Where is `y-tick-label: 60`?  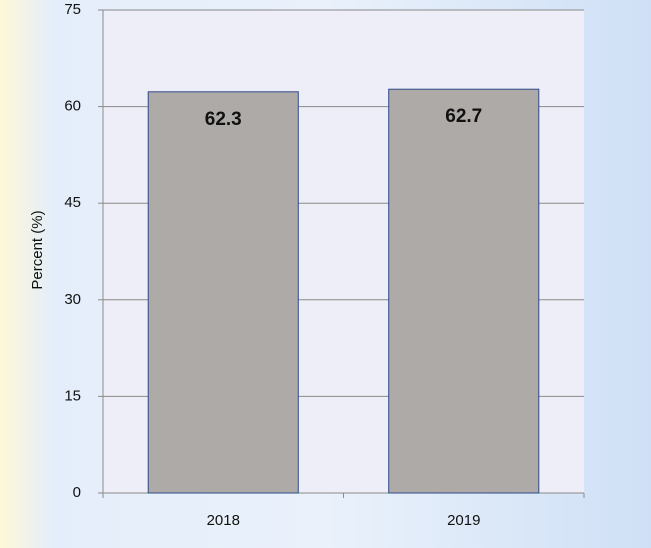 y-tick-label: 60 is located at coordinates (72, 106).